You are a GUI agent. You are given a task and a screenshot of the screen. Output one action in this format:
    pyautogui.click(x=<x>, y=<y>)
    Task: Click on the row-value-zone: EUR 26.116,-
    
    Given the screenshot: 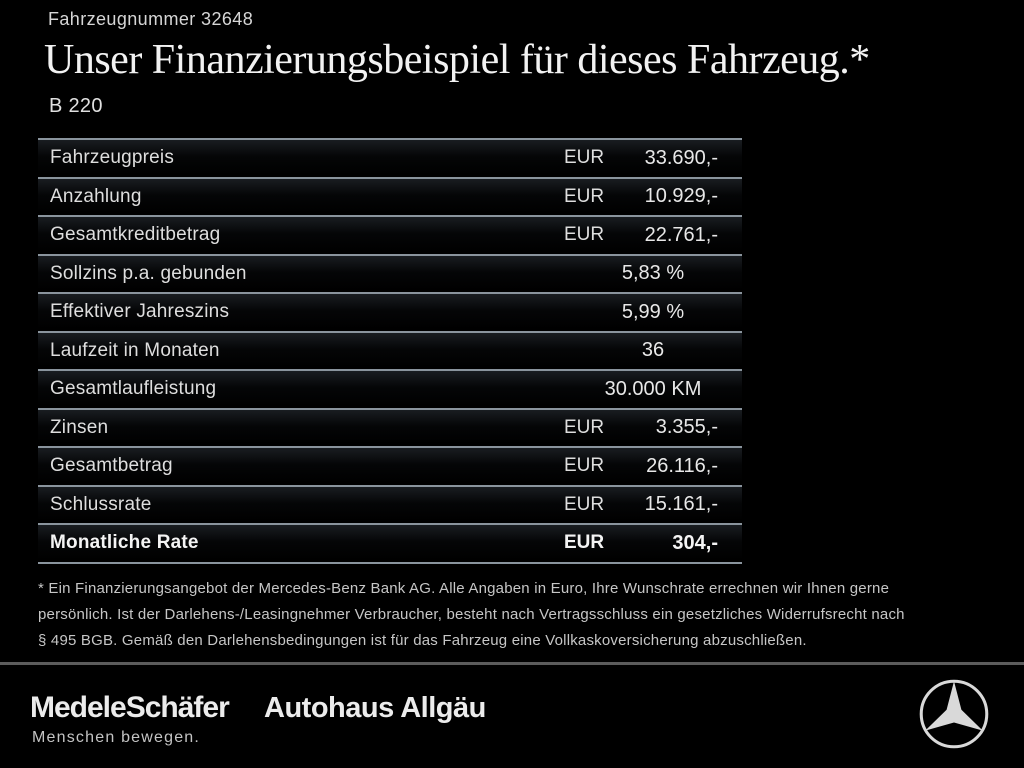 What is the action you would take?
    pyautogui.click(x=653, y=466)
    